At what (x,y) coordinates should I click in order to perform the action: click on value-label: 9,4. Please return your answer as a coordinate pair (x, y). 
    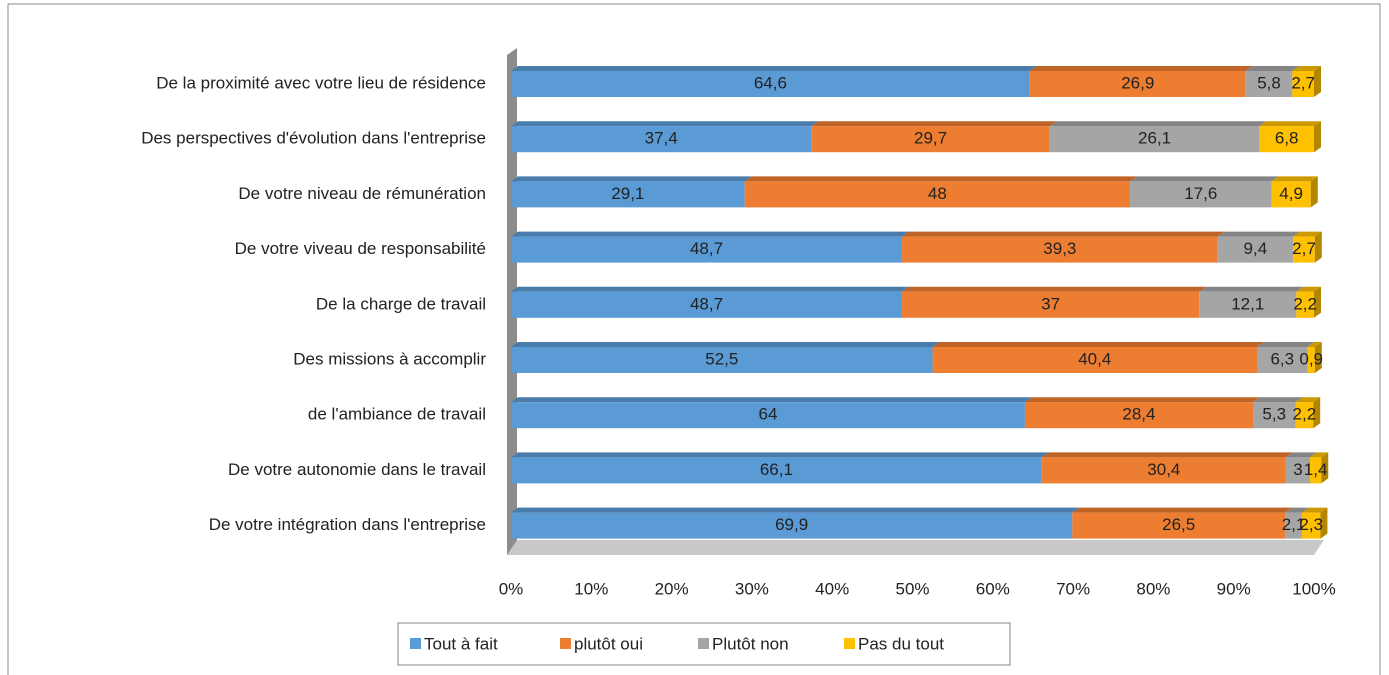
    Looking at the image, I should click on (1256, 248).